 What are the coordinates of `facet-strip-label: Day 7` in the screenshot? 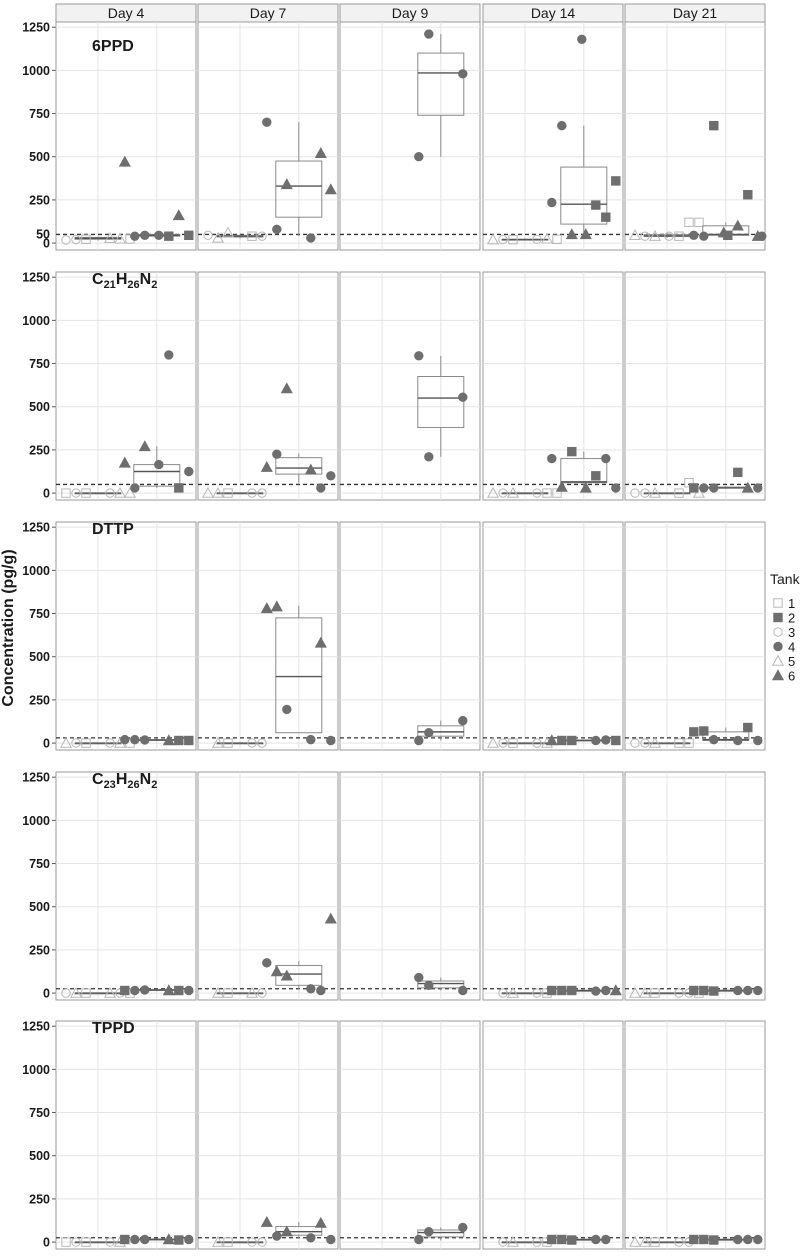 It's located at (268, 13).